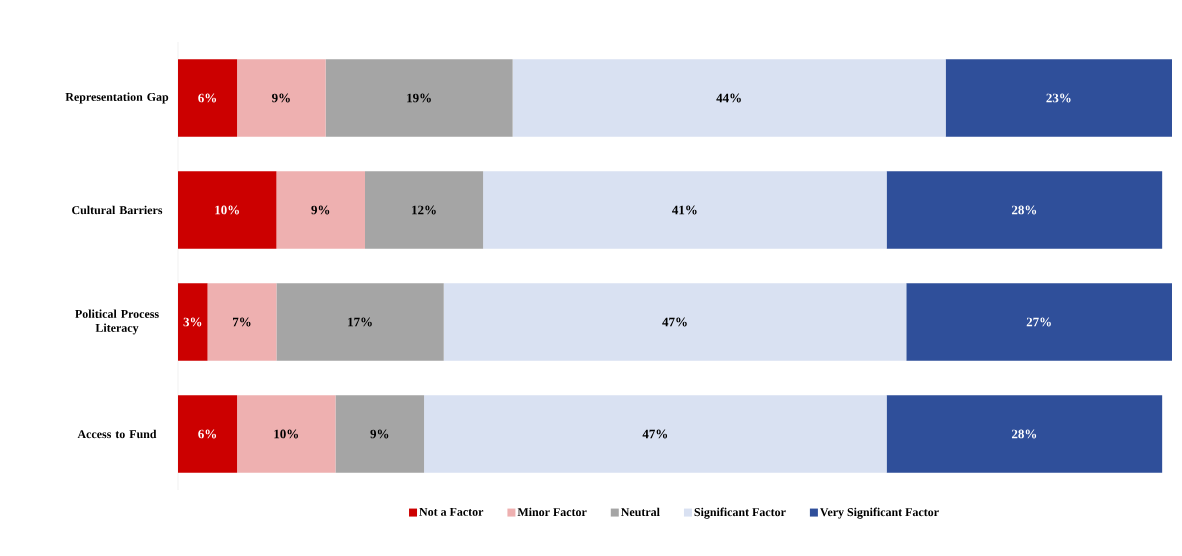  I want to click on data-label: 12%, so click(424, 210).